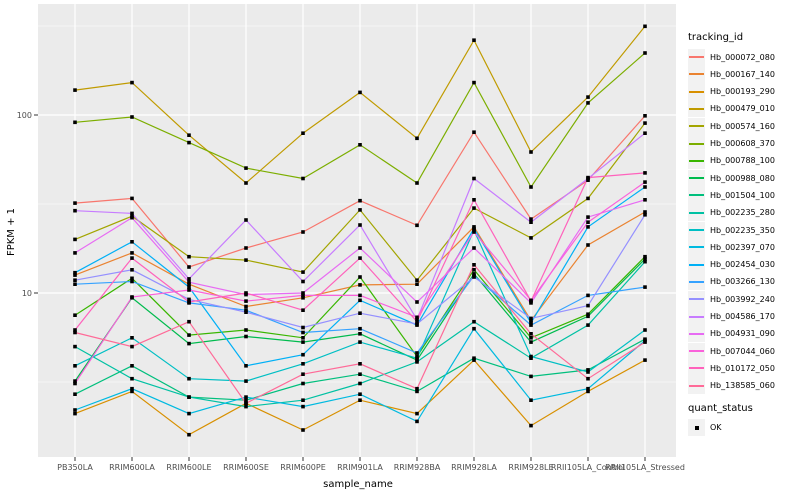 The height and width of the screenshot is (500, 800). I want to click on legend-entry-Hb_004586_170: Hb_004586_170, so click(731, 316).